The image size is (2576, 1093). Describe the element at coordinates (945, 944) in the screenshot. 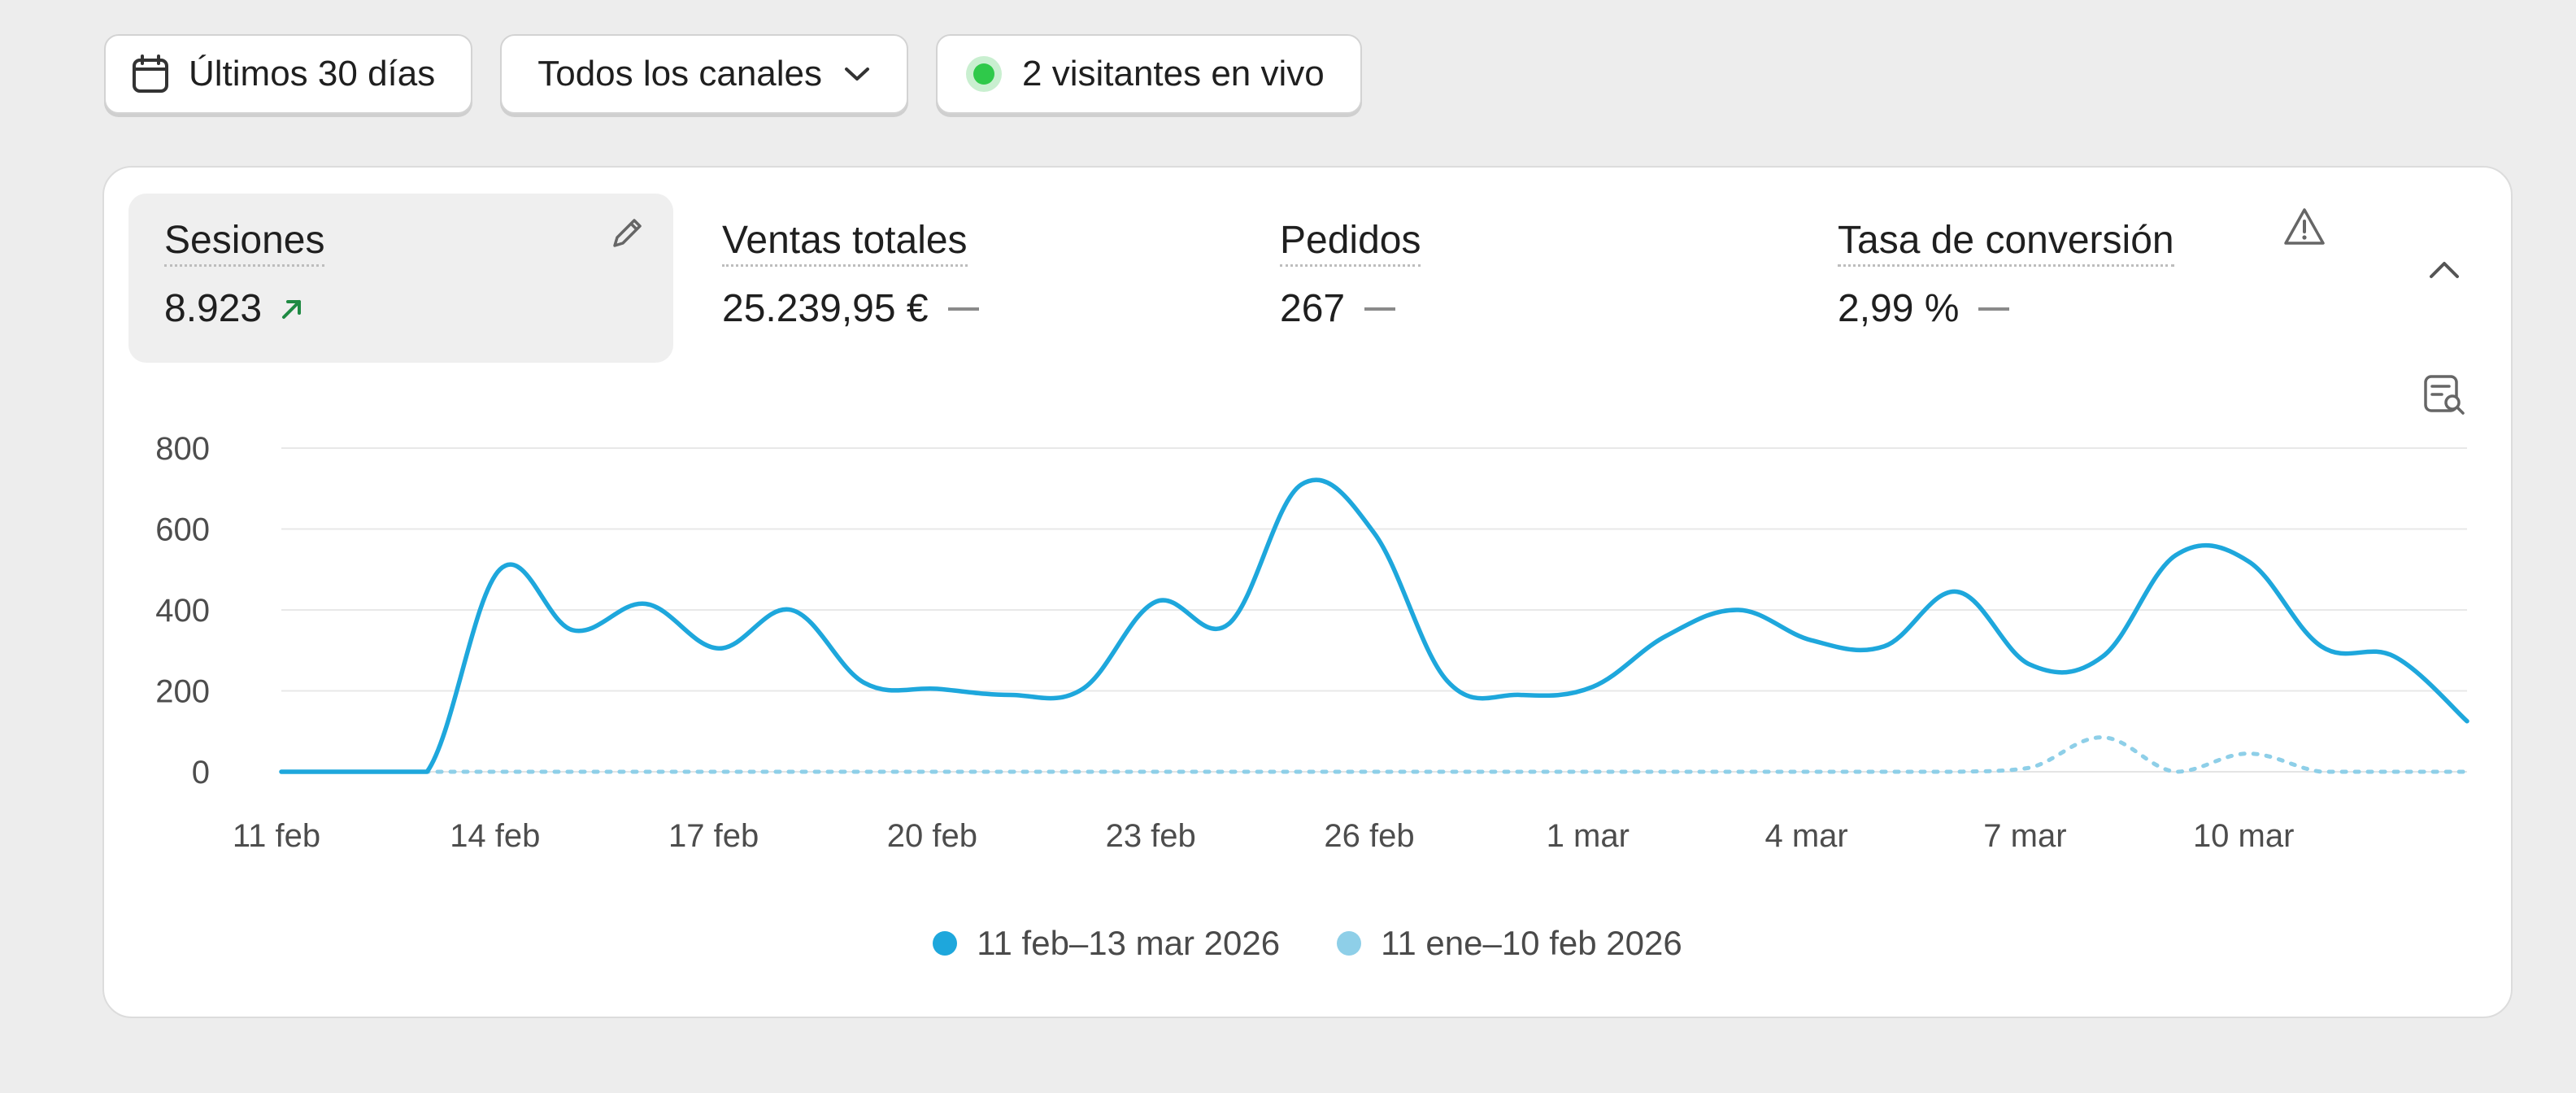

I see `legend-swatch-current` at that location.